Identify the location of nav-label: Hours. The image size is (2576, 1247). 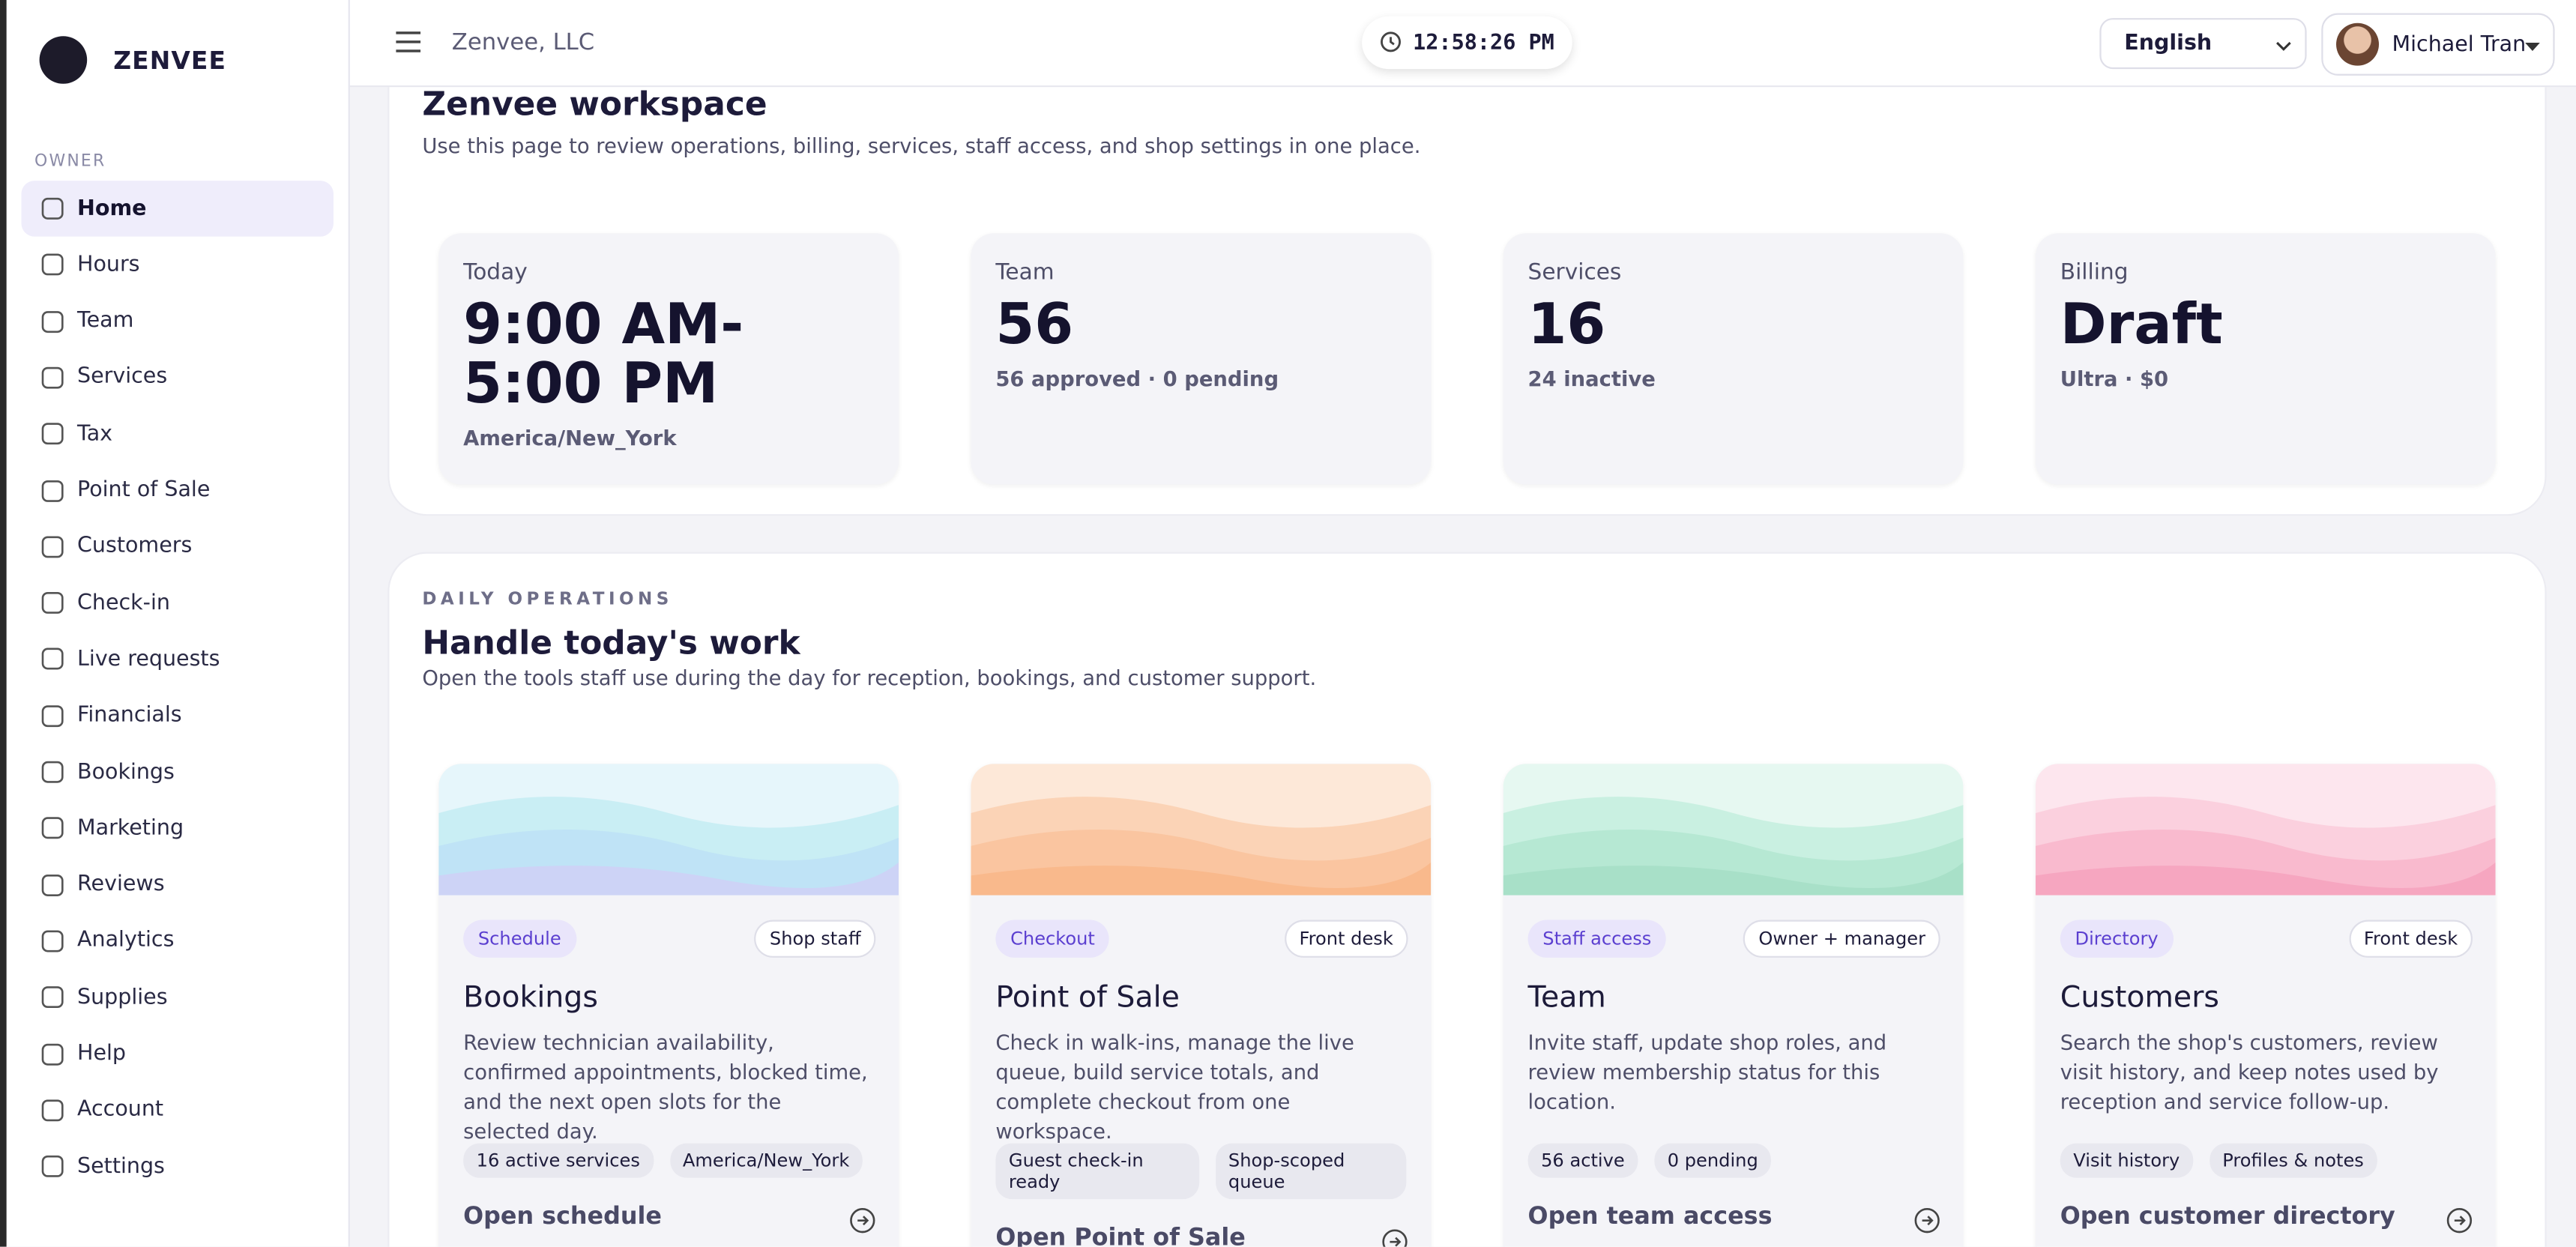
(109, 265).